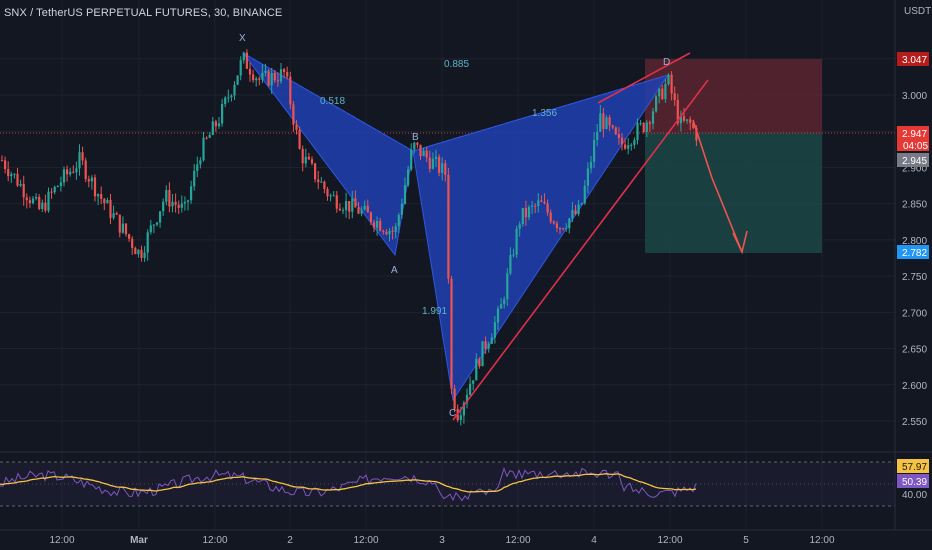 The image size is (932, 550). I want to click on rsi-pane: 40.00, so click(466, 479).